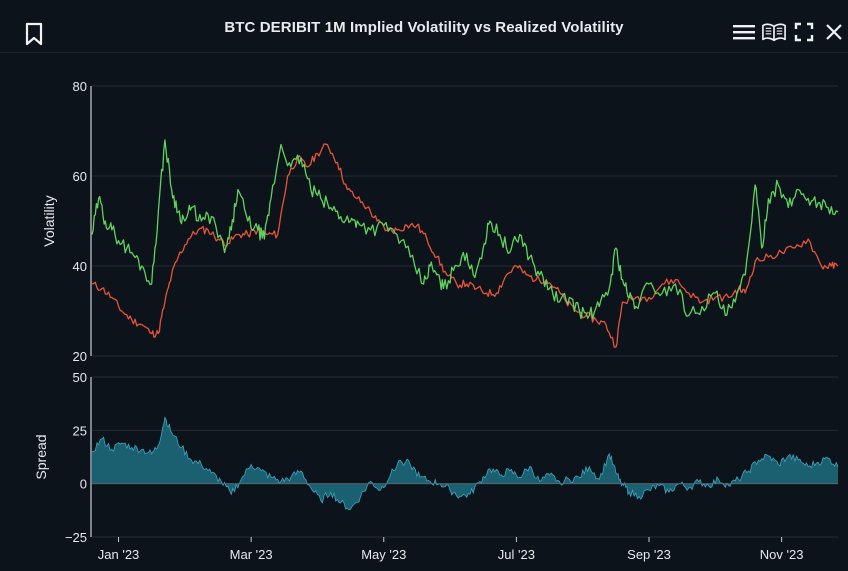 This screenshot has height=571, width=848. I want to click on spread-y-tick-label: −25, so click(76, 537).